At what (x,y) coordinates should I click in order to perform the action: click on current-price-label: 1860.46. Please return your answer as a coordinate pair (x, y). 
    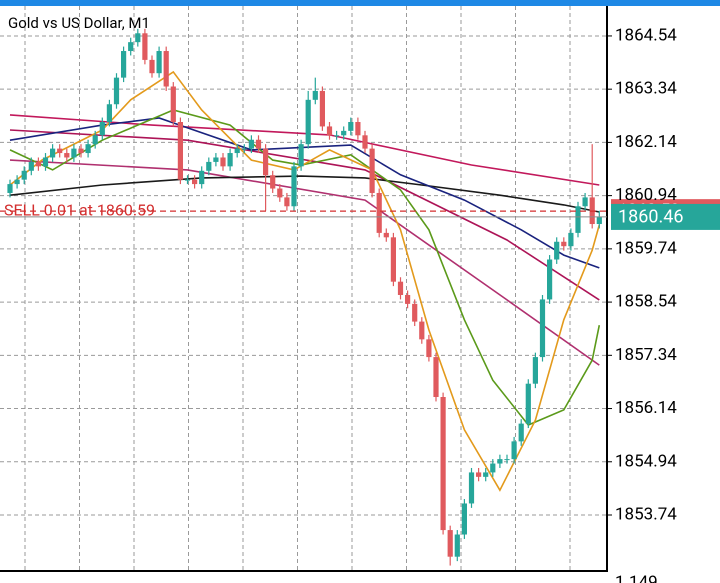
    Looking at the image, I should click on (650, 217).